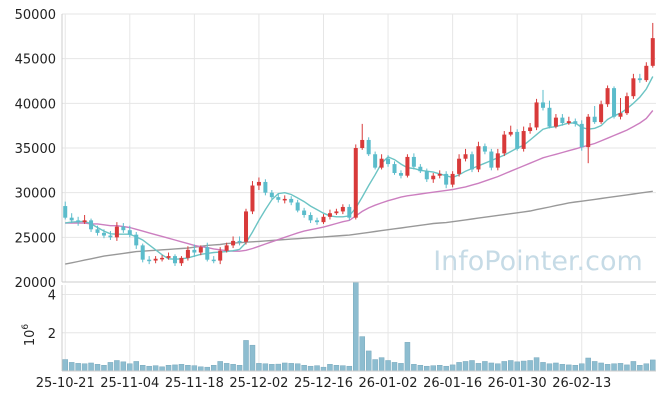  I want to click on price-tick-label: 45000, so click(35, 60).